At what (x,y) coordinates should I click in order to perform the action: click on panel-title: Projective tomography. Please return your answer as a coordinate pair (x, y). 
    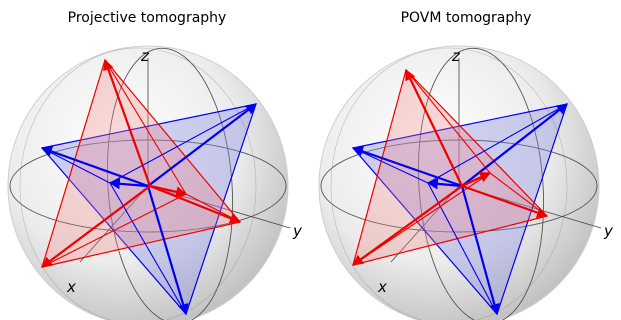
    Looking at the image, I should click on (147, 18).